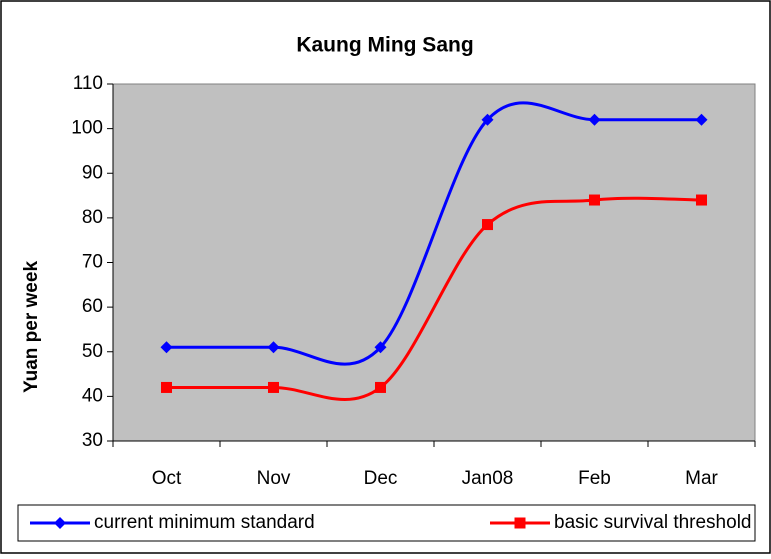  Describe the element at coordinates (92, 440) in the screenshot. I see `y-tick-label: 30` at that location.